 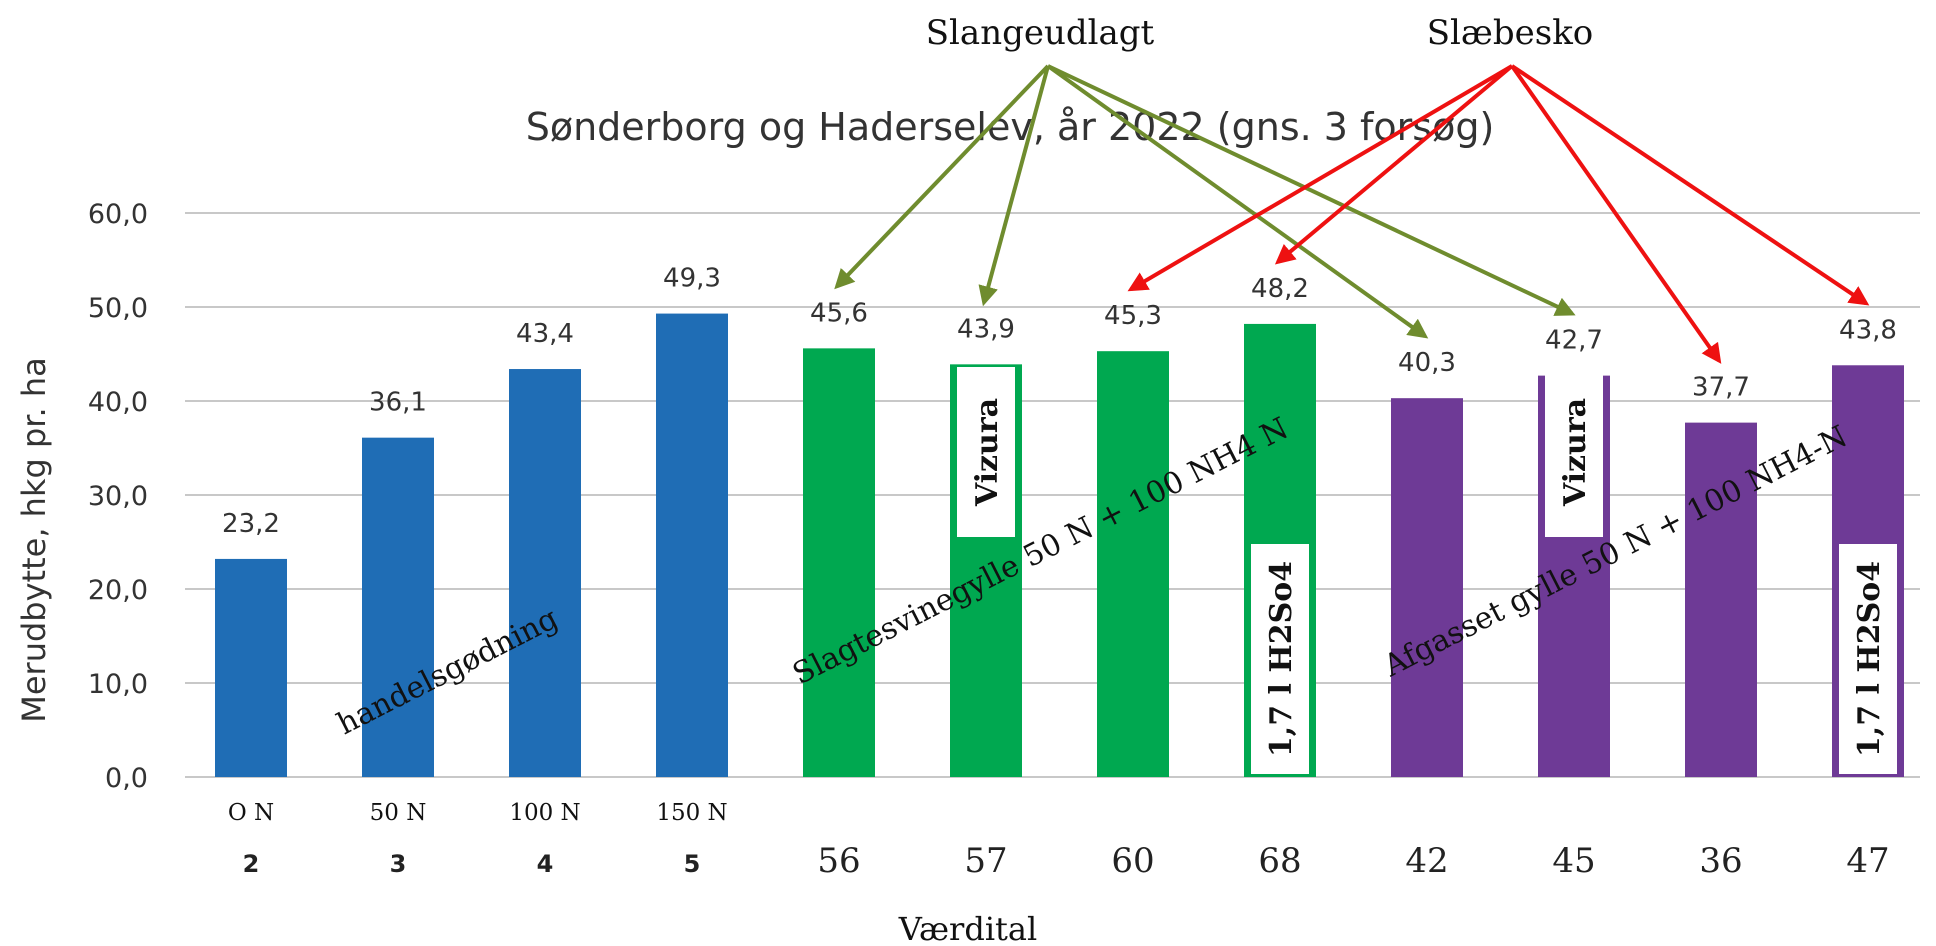 I want to click on x-tick-label: 60, so click(x=1132, y=861).